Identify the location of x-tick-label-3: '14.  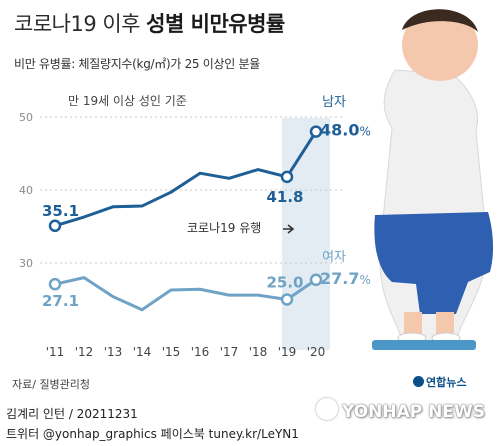
(142, 352).